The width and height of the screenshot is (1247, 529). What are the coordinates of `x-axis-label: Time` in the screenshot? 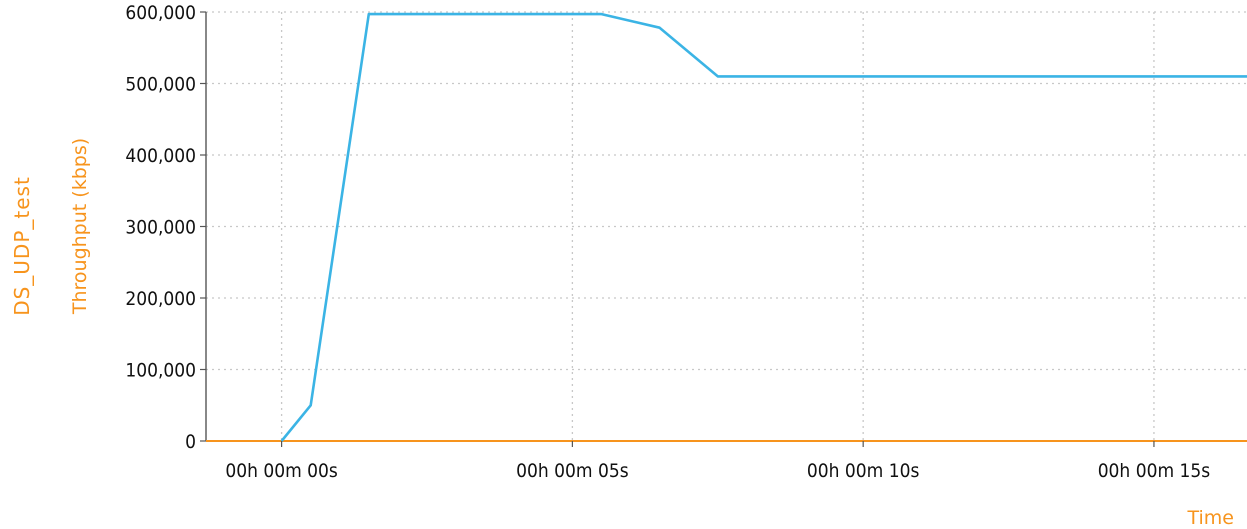 It's located at (1211, 518).